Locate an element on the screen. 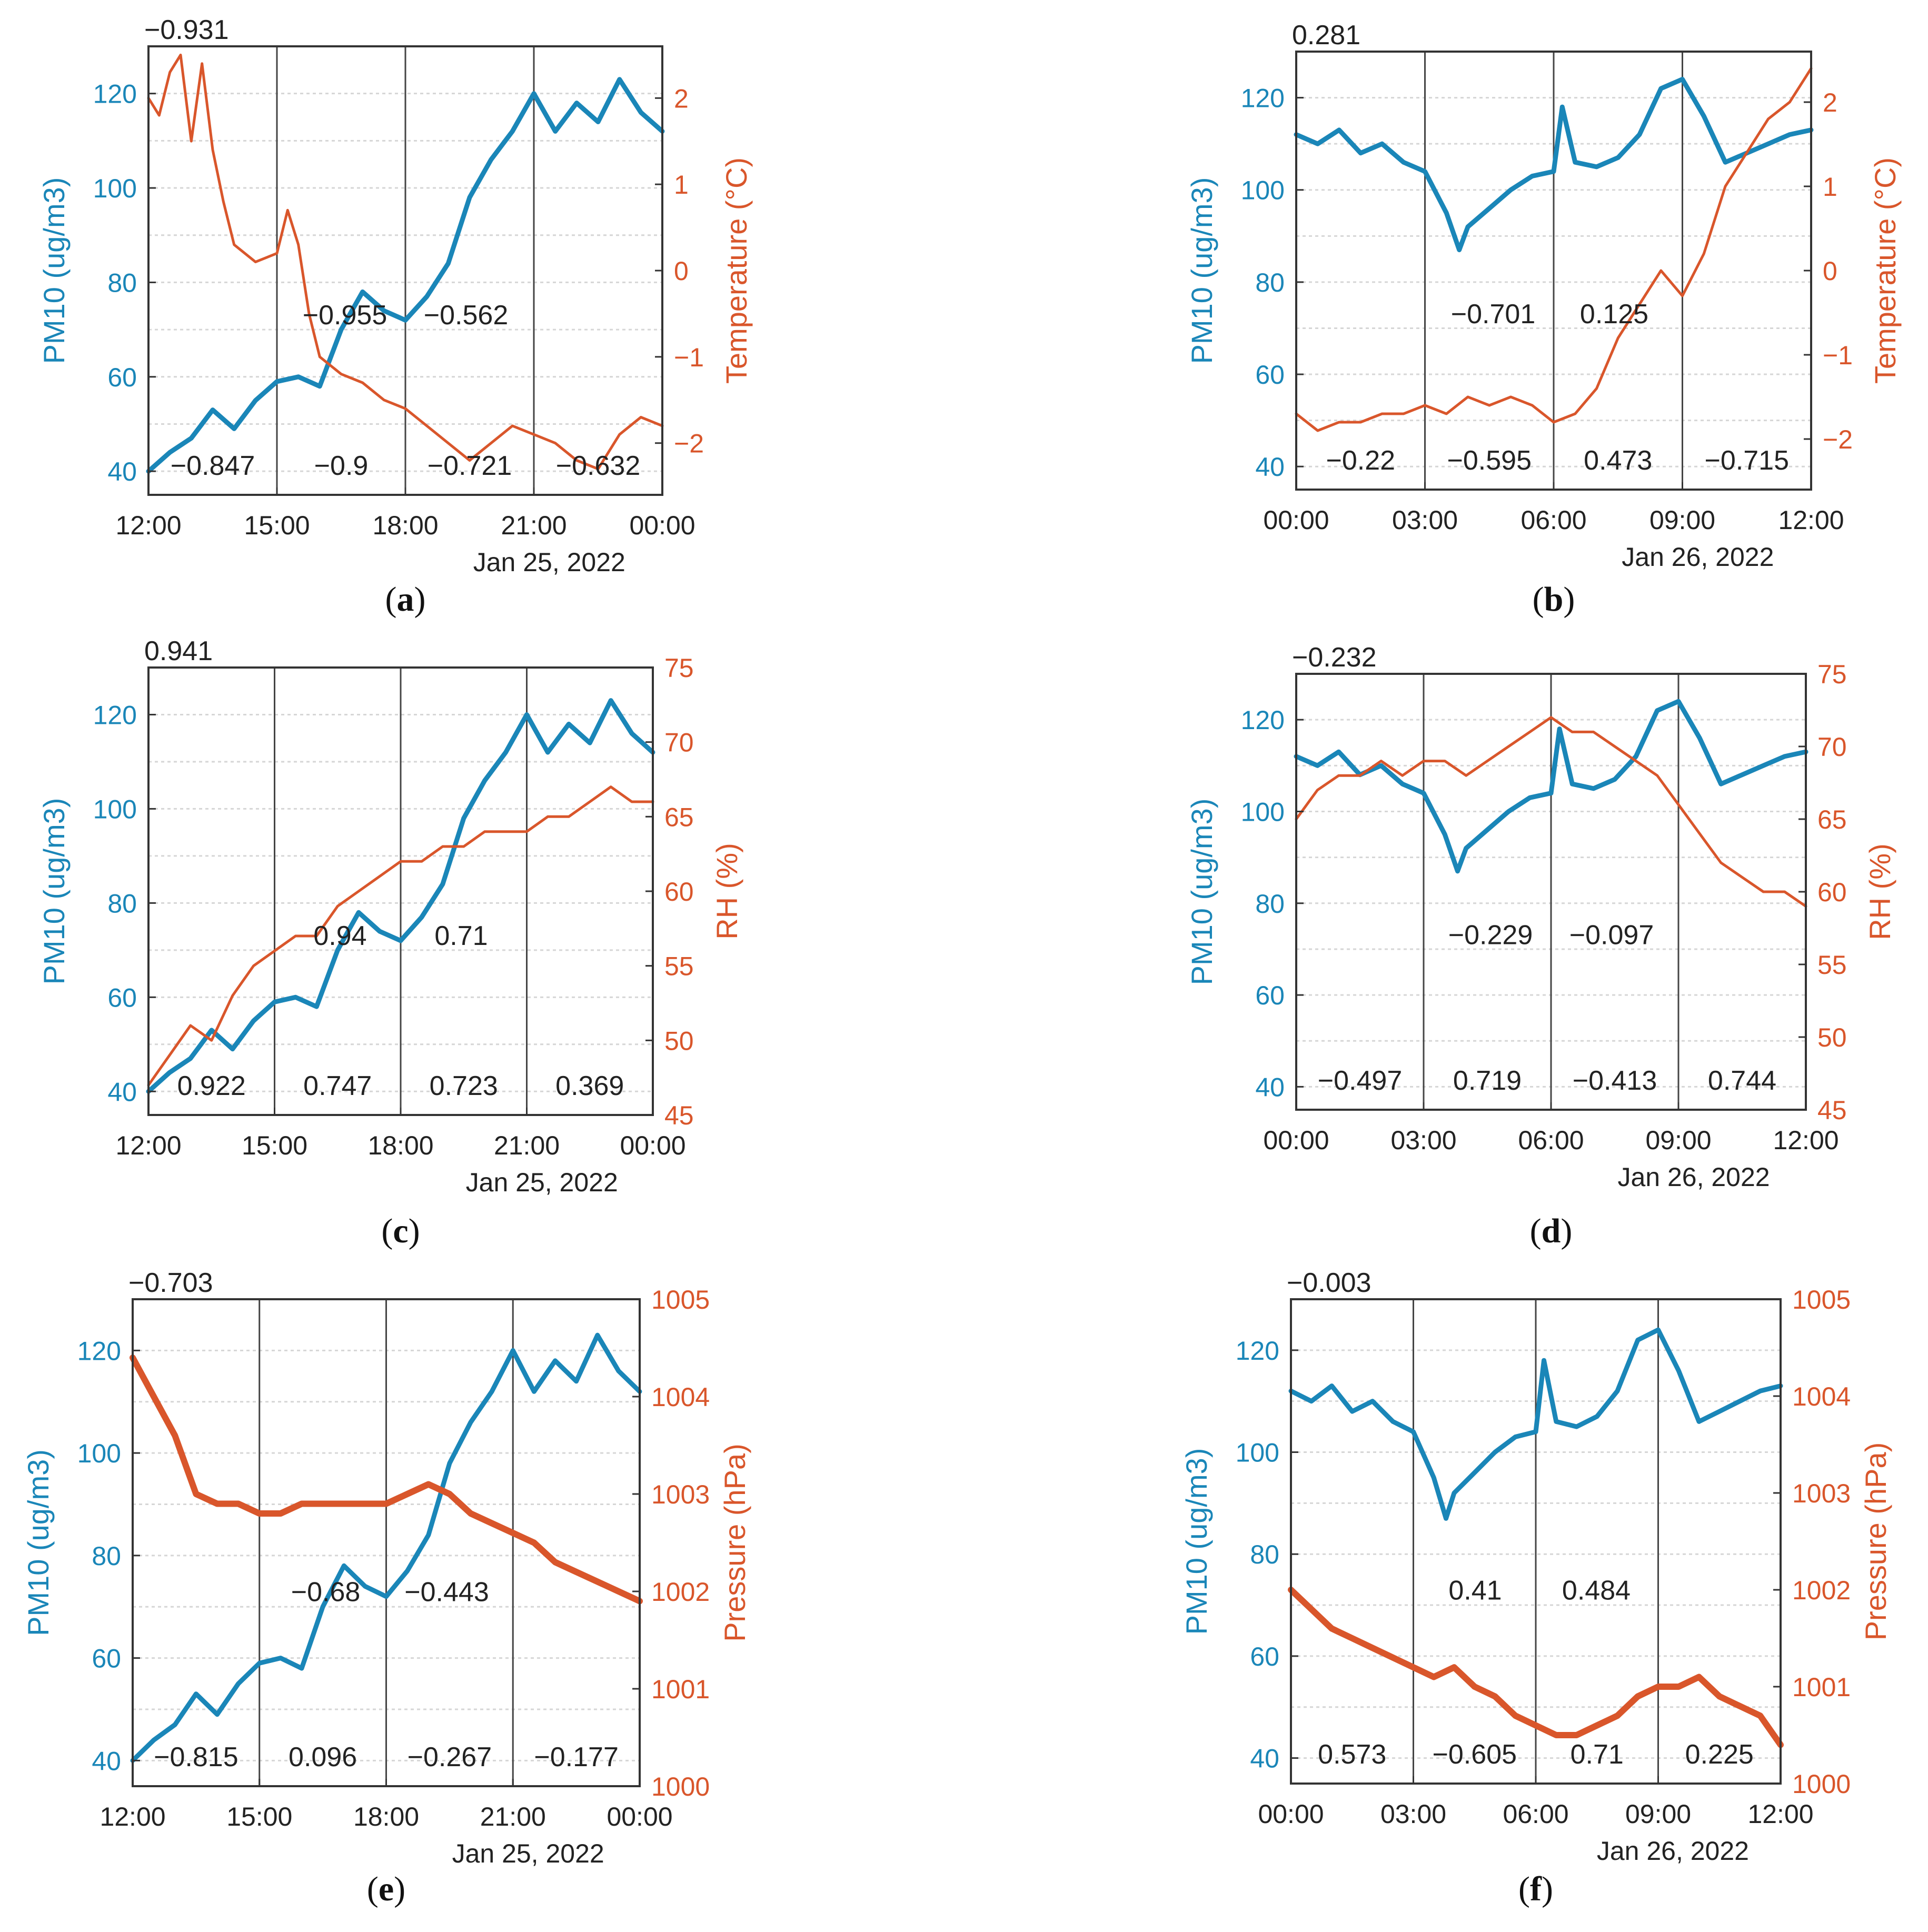  segment-correlation-bottom: −0.715 is located at coordinates (1747, 460).